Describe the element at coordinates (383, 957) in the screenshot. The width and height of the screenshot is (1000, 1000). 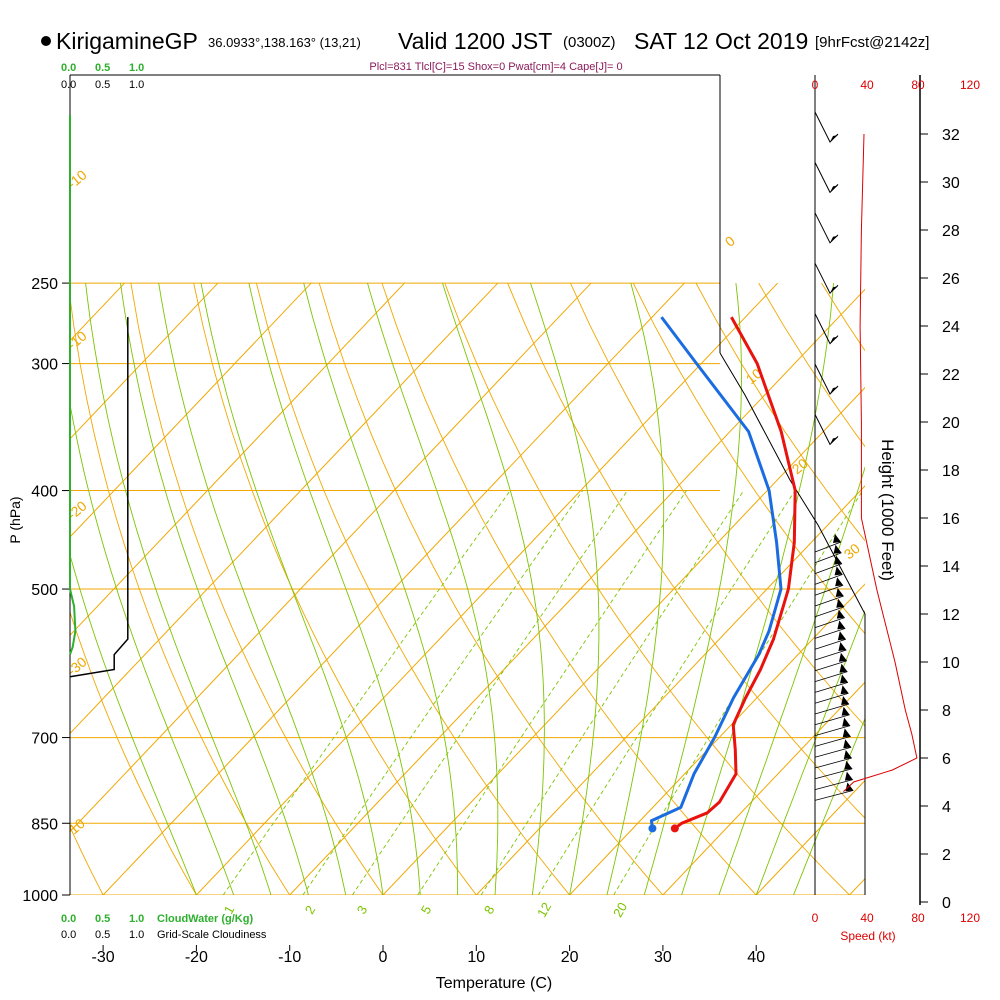
I see `temperature-tick-label: 0` at that location.